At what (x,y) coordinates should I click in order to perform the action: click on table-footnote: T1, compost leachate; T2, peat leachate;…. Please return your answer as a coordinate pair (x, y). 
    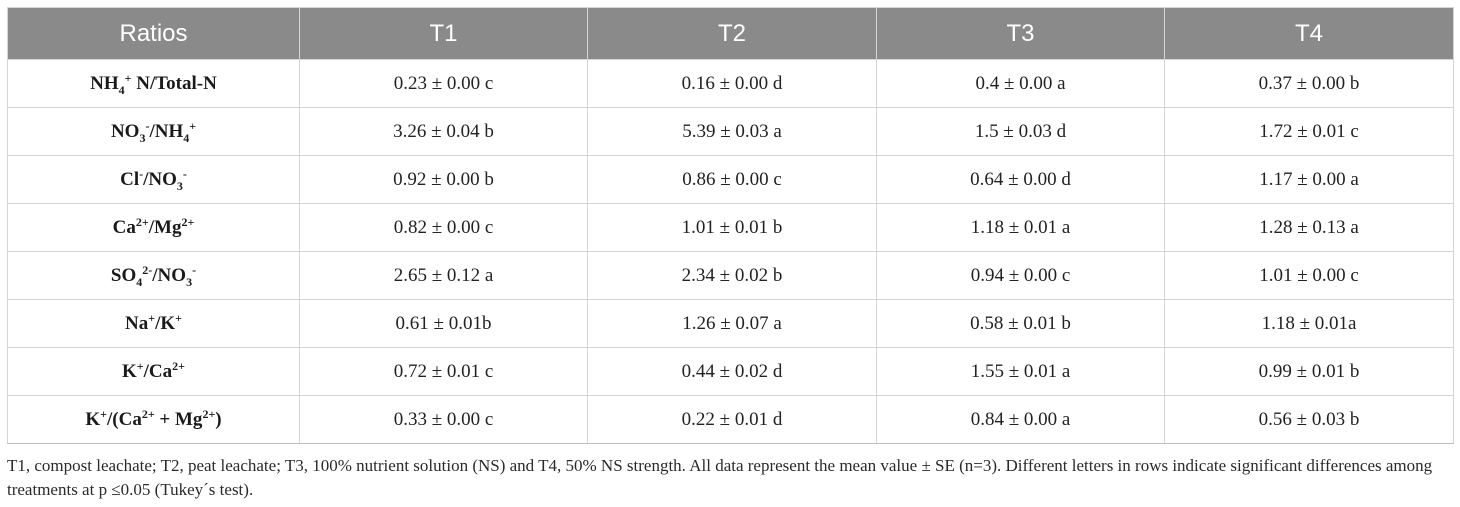
    Looking at the image, I should click on (720, 477).